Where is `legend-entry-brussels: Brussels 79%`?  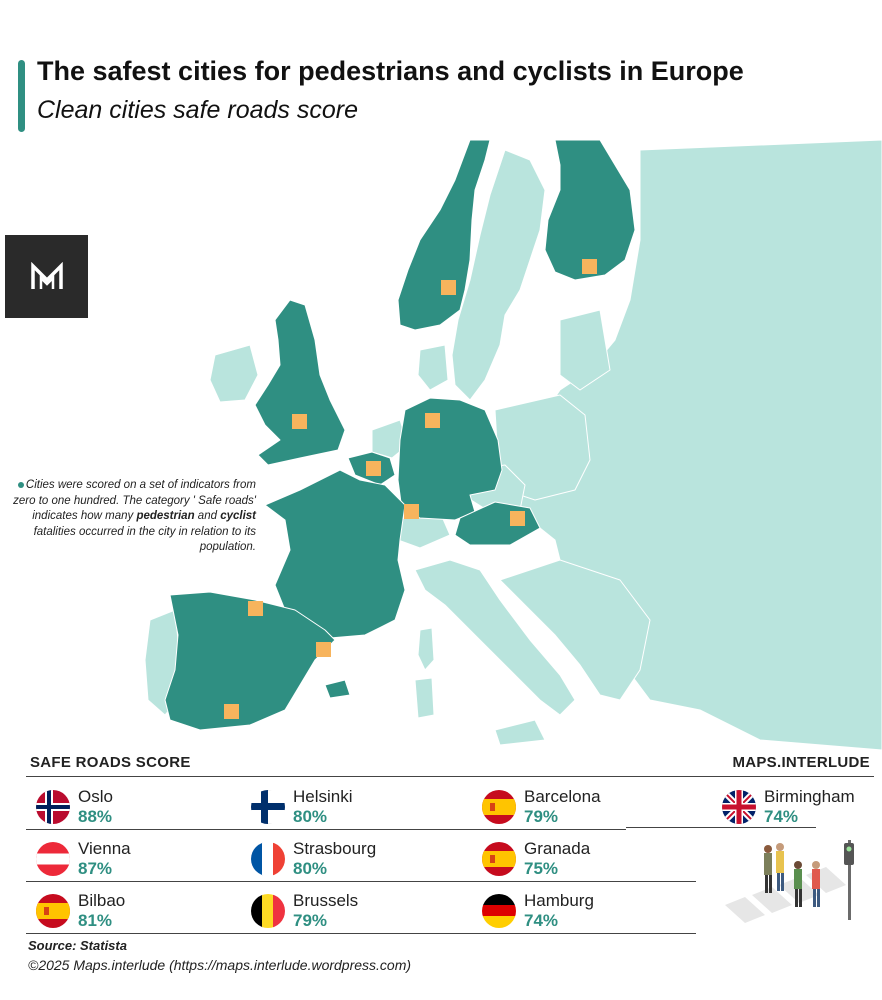 legend-entry-brussels: Brussels 79% is located at coordinates (351, 915).